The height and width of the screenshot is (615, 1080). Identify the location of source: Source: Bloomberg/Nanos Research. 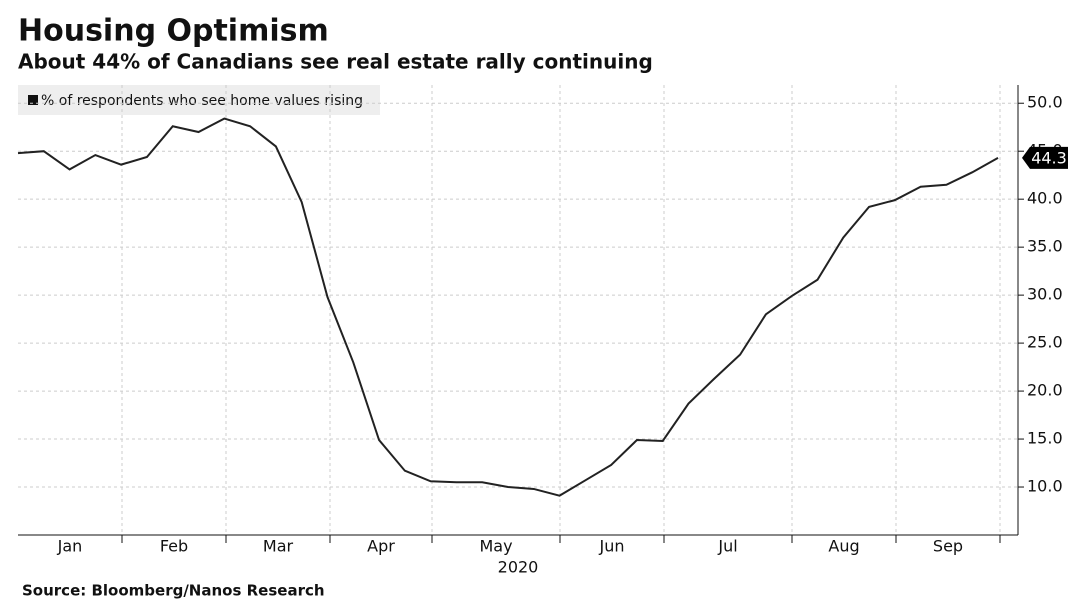
(173, 591).